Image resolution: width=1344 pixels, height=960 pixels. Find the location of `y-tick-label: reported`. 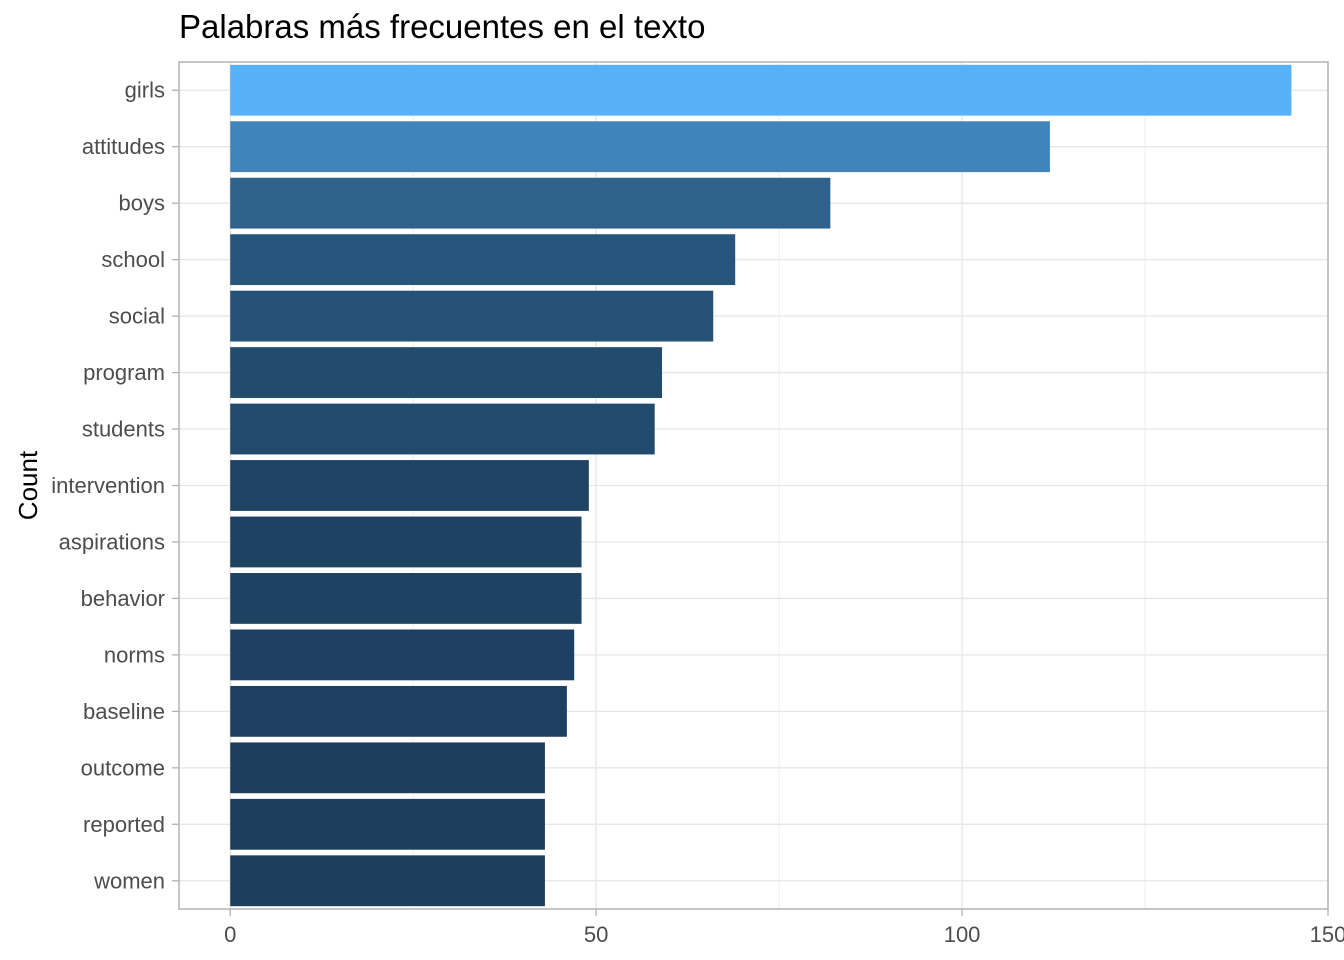

y-tick-label: reported is located at coordinates (124, 824).